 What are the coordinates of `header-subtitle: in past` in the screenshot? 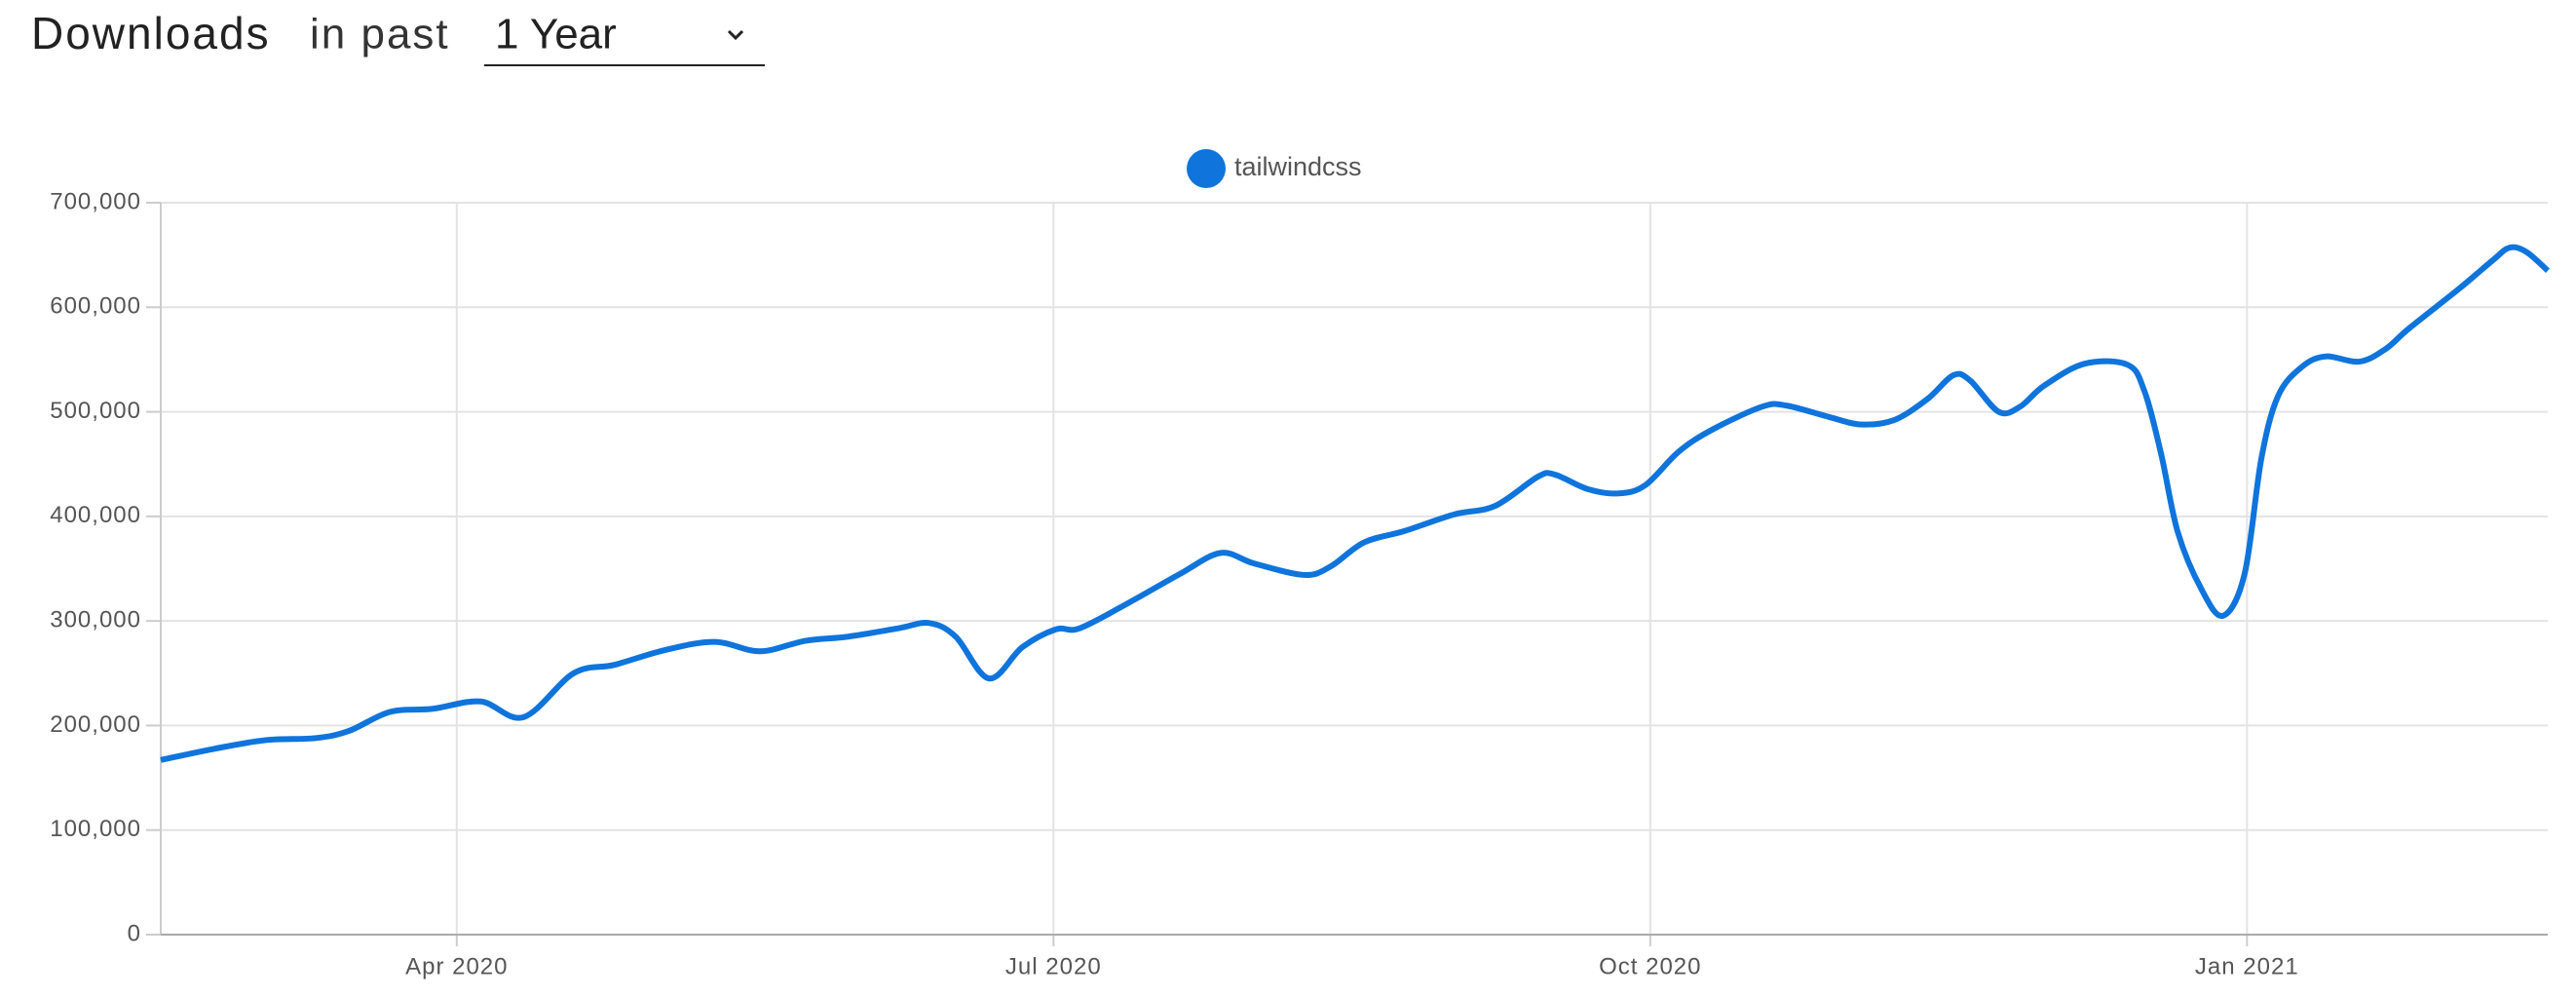 It's located at (380, 35).